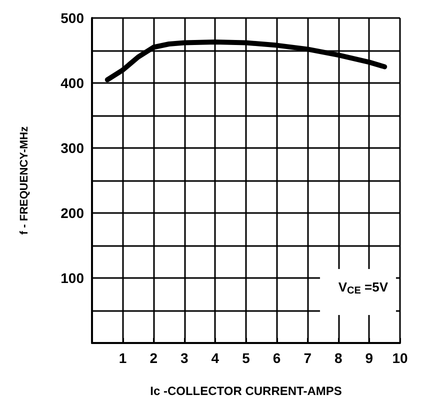 The height and width of the screenshot is (413, 422). Describe the element at coordinates (276, 358) in the screenshot. I see `x-tick-label: 6` at that location.